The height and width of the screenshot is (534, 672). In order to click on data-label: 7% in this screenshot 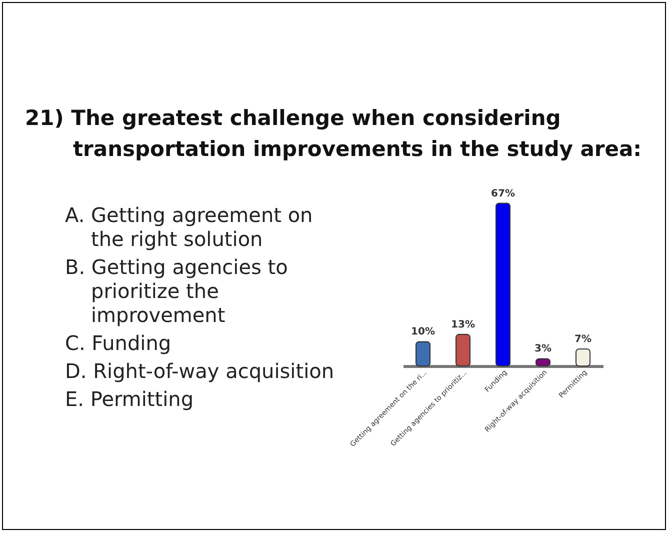, I will do `click(583, 339)`.